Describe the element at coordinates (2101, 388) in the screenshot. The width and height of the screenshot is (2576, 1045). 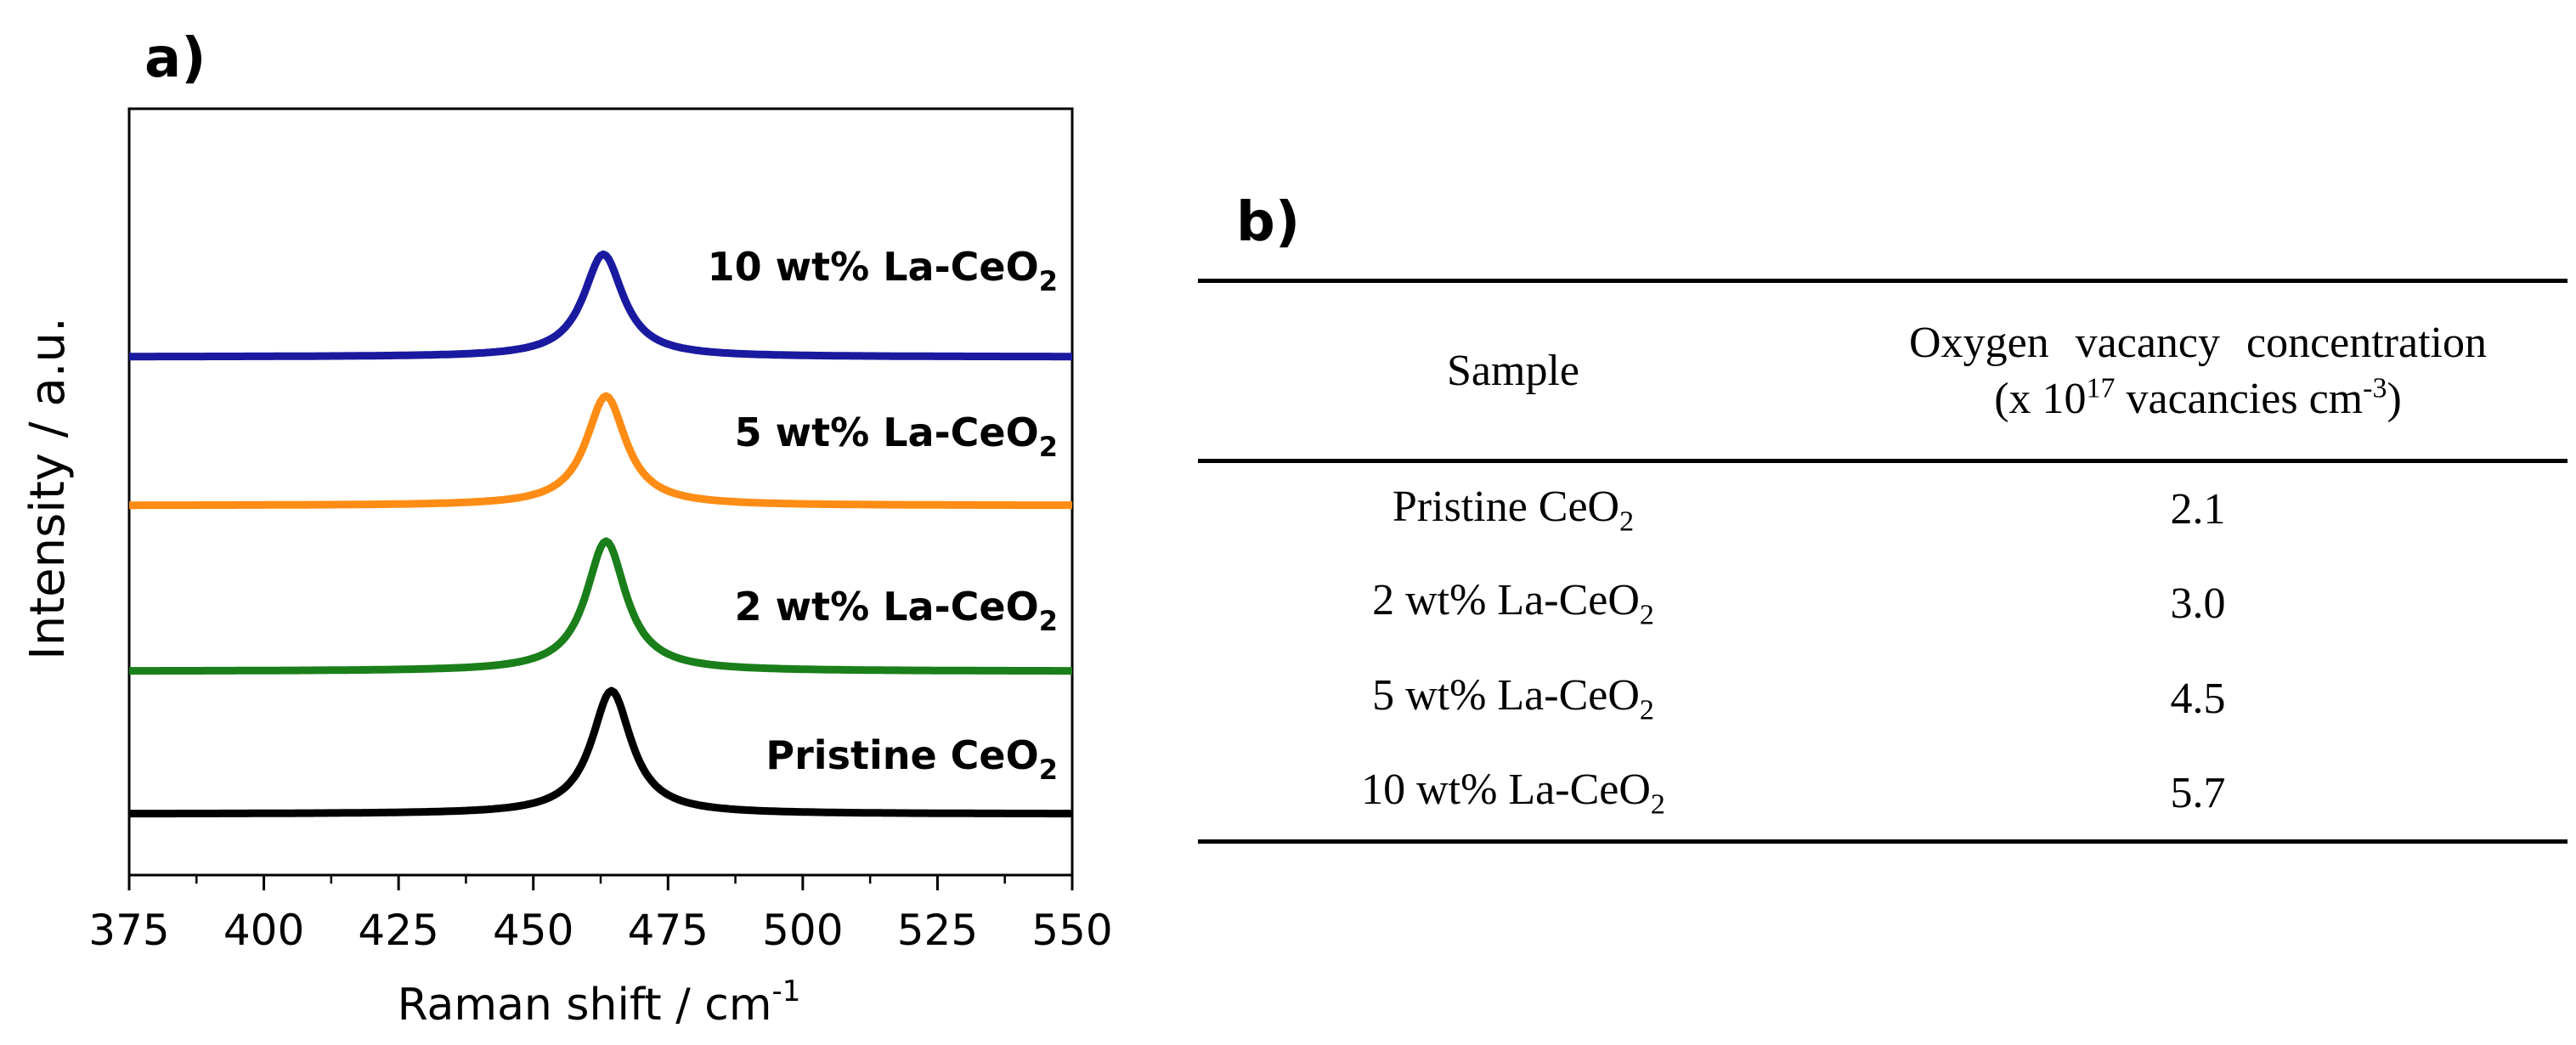
I see `header-exp: 17` at that location.